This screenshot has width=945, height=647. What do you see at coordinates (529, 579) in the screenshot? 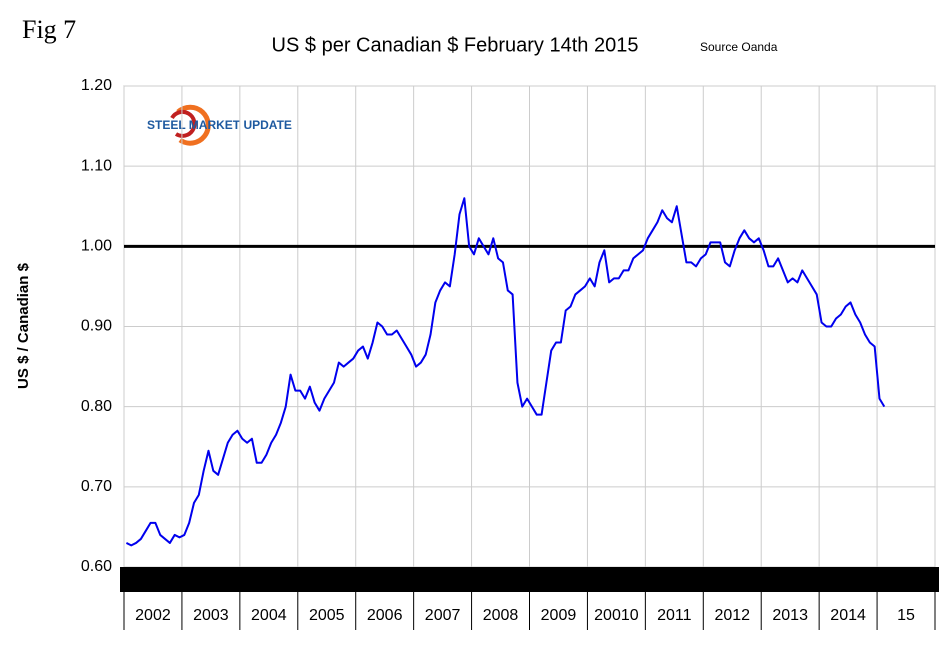
I see `axis-band` at bounding box center [529, 579].